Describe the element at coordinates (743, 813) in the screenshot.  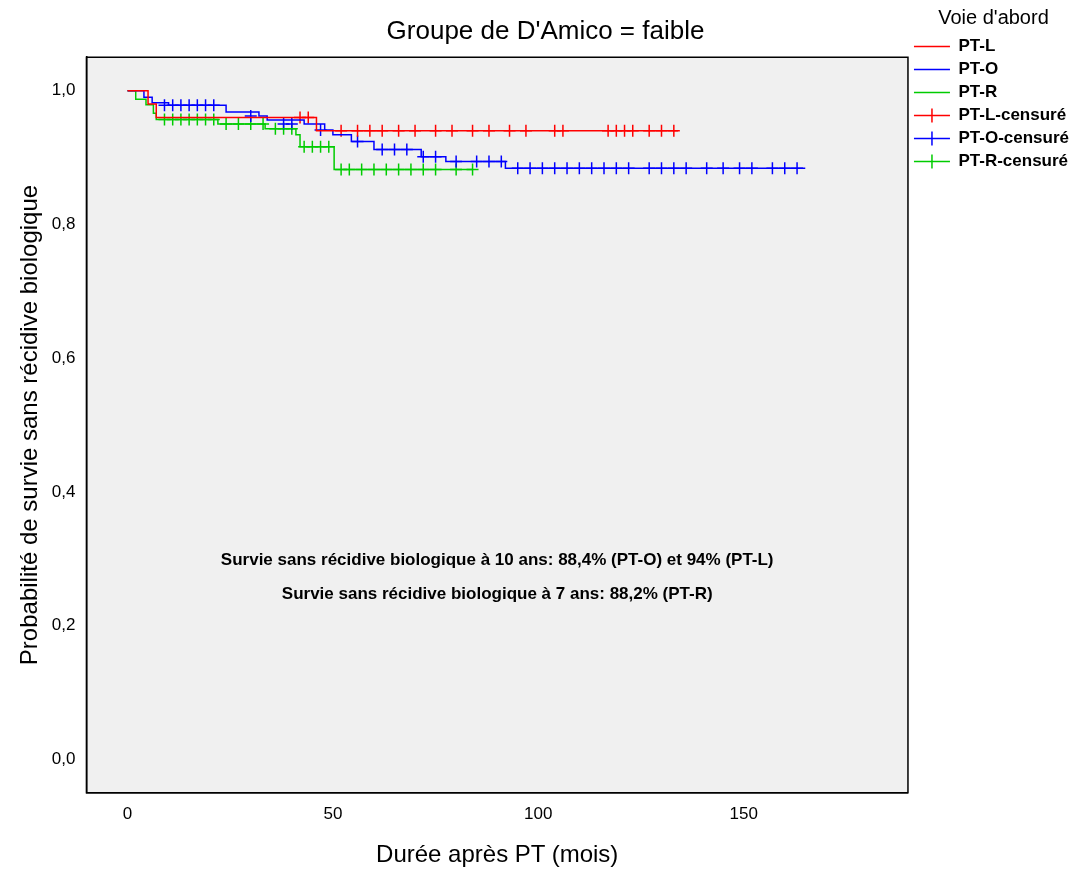
I see `x-tick-label: 150` at that location.